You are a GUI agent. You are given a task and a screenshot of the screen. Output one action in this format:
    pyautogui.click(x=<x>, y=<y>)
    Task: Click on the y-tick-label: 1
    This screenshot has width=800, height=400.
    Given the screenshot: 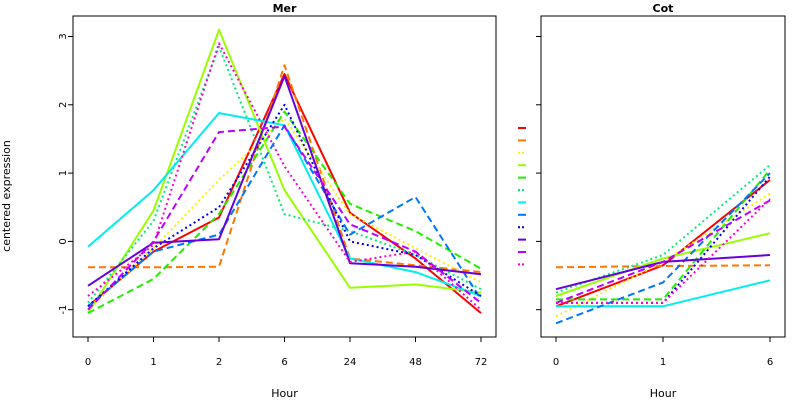 What is the action you would take?
    pyautogui.click(x=63, y=173)
    